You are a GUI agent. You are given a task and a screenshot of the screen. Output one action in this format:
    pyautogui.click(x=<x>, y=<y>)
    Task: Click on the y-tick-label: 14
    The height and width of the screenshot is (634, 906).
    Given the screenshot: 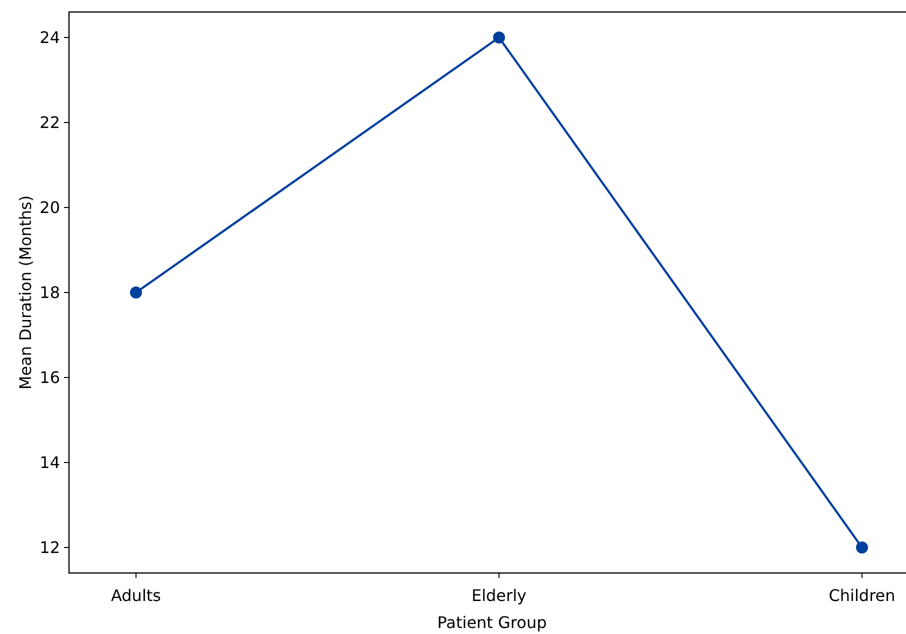 What is the action you would take?
    pyautogui.click(x=50, y=462)
    